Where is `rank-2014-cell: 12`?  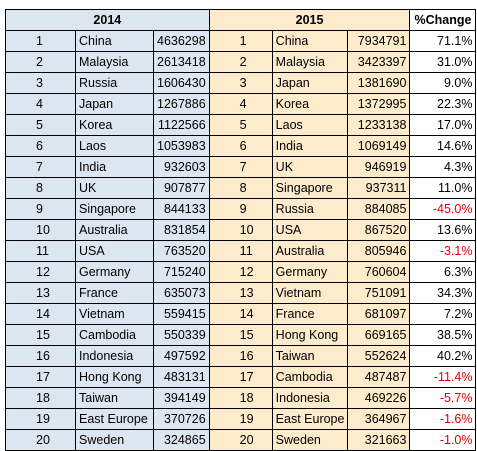 rank-2014-cell: 12 is located at coordinates (40, 272).